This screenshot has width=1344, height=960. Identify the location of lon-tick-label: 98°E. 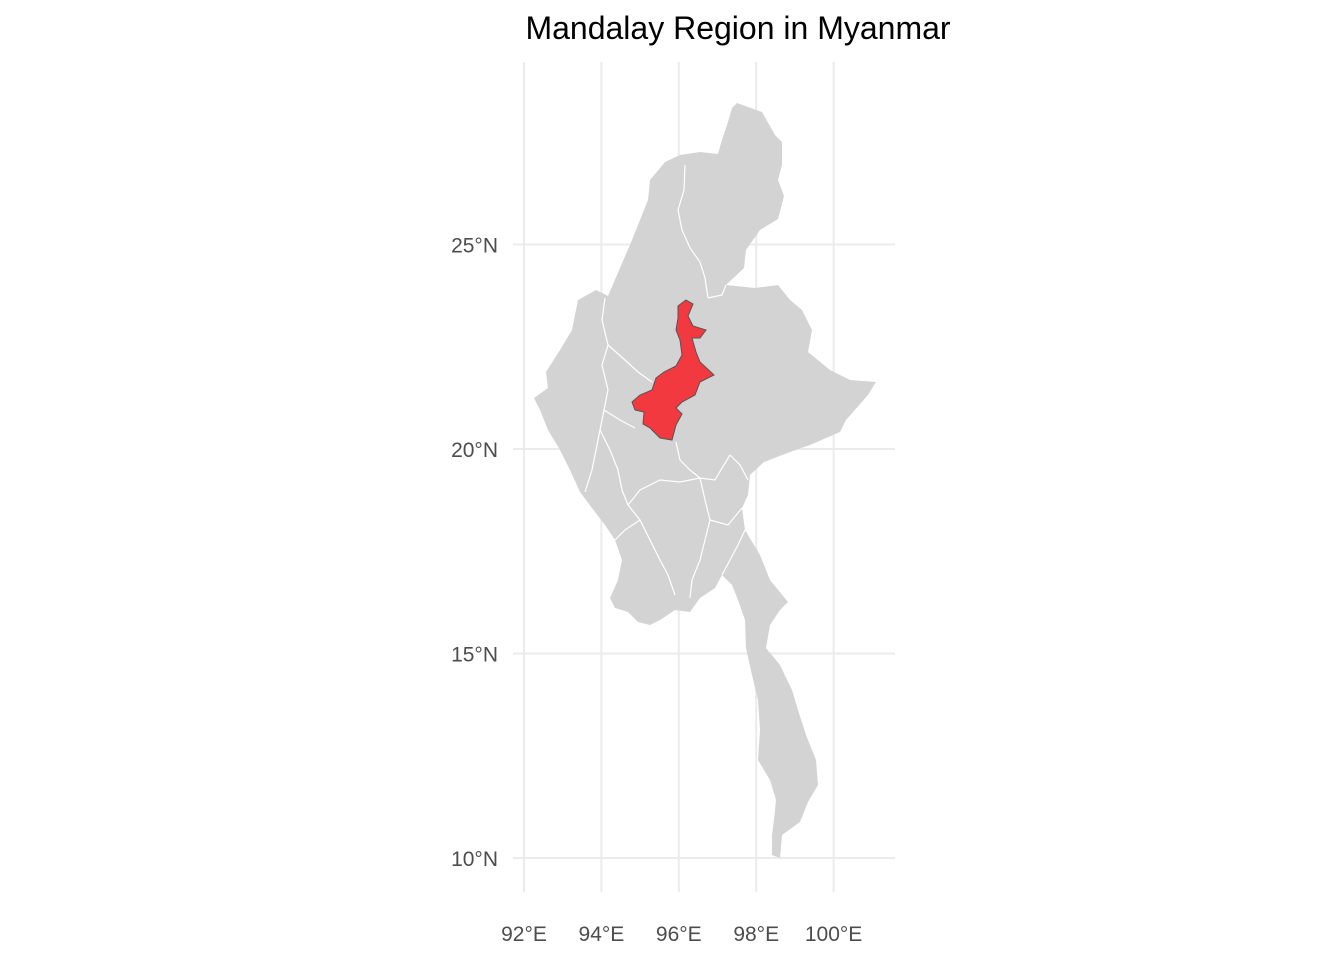
(756, 934).